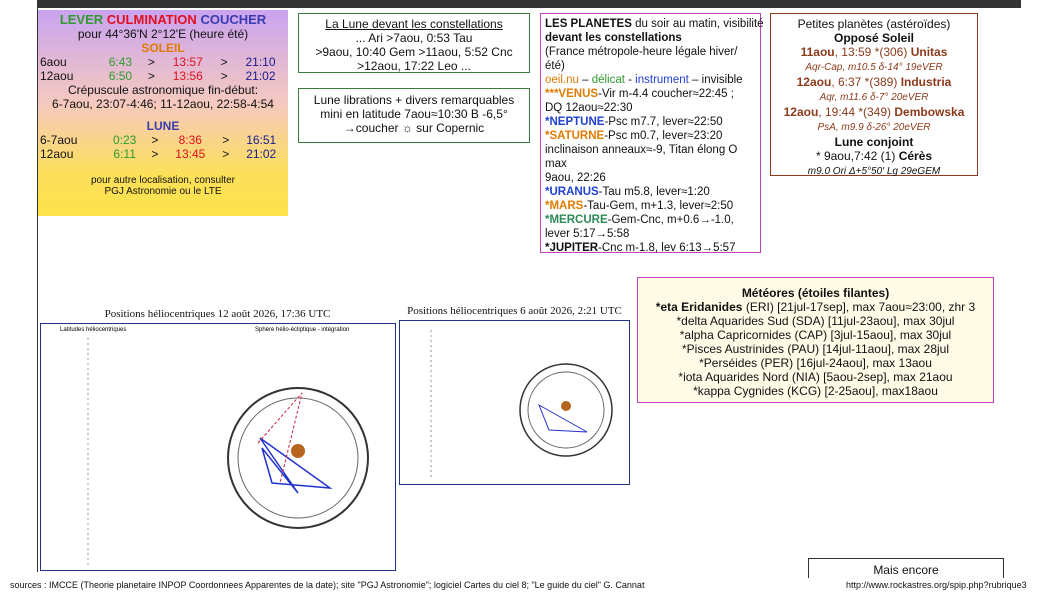 The height and width of the screenshot is (599, 1042). What do you see at coordinates (562, 80) in the screenshot?
I see `text-segment: oeil.nu` at bounding box center [562, 80].